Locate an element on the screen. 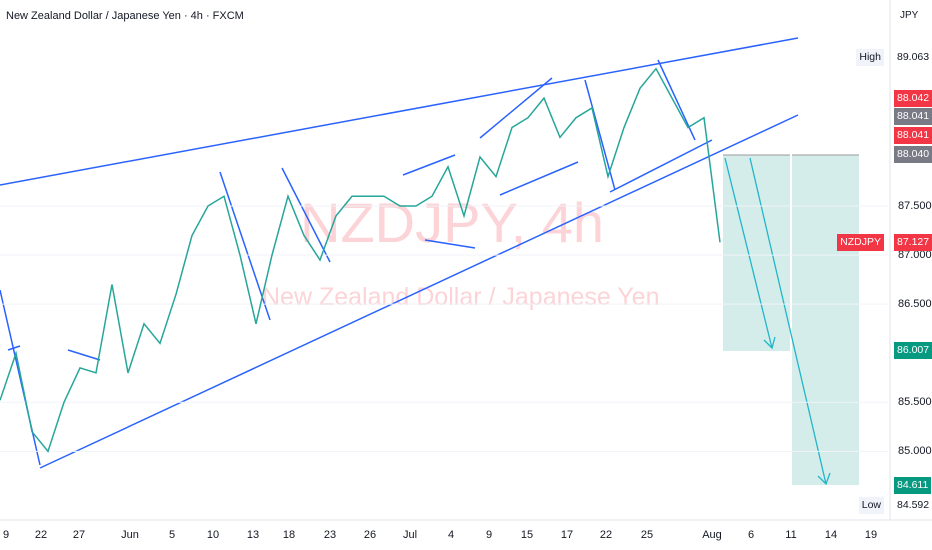 This screenshot has width=932, height=550. x-tick-label: 4 is located at coordinates (451, 535).